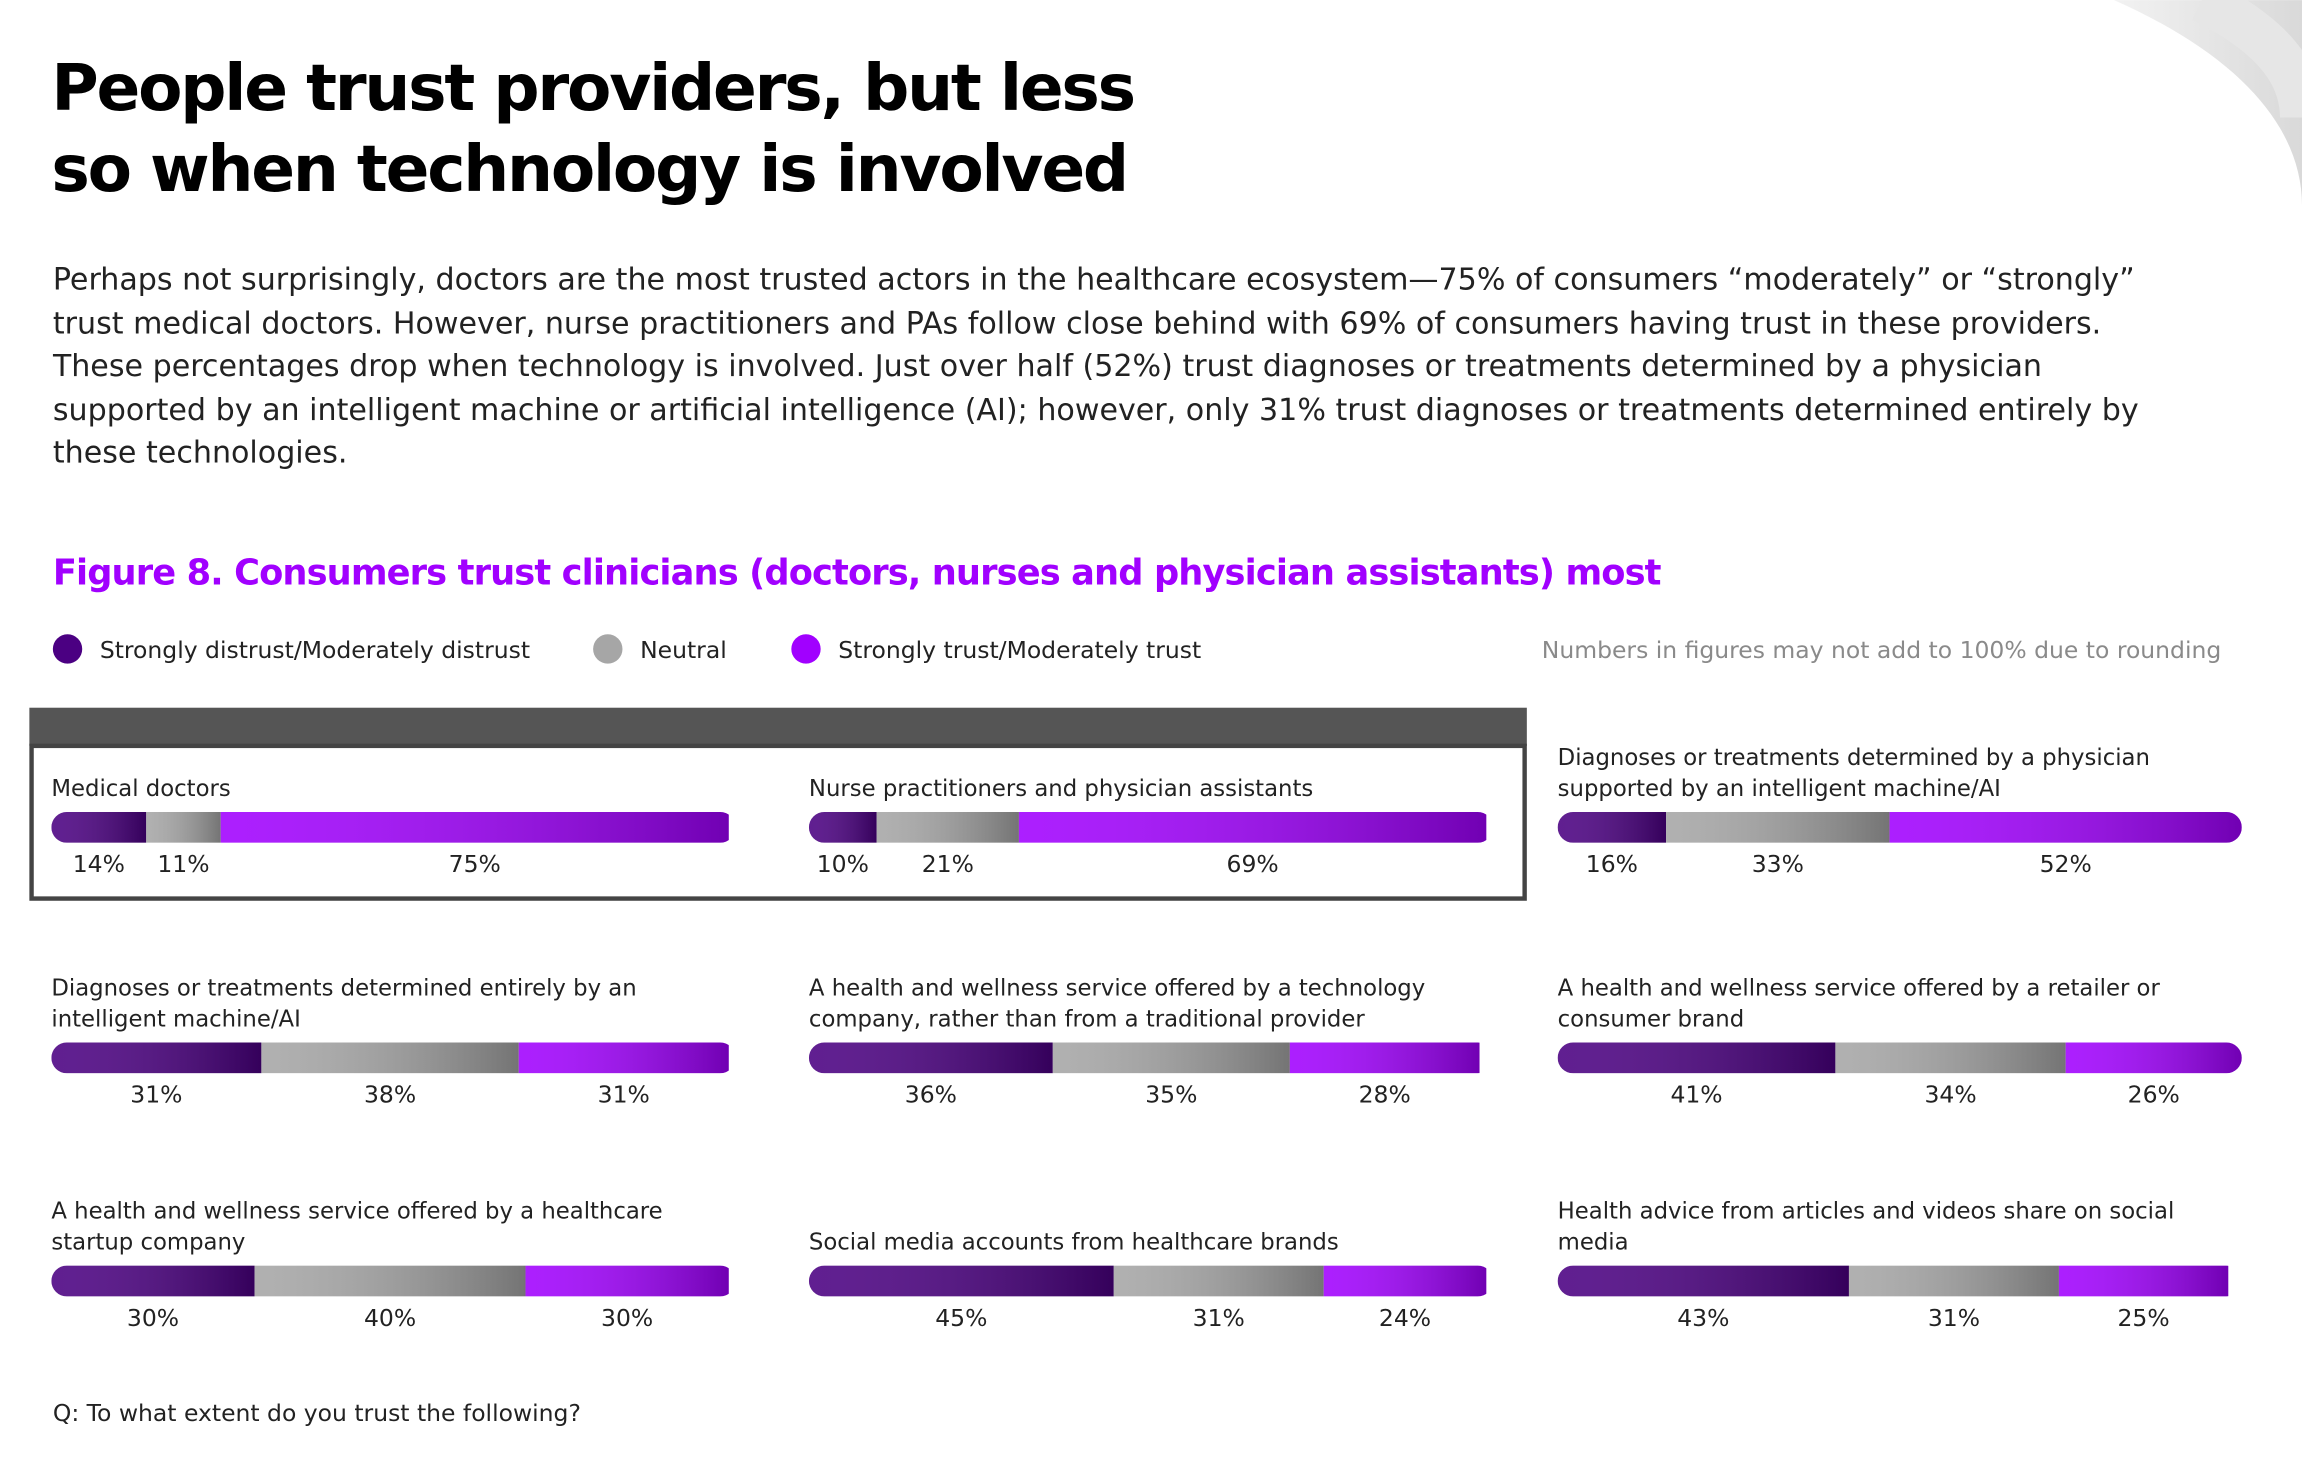 The width and height of the screenshot is (2302, 1458). Describe the element at coordinates (778, 822) in the screenshot. I see `highlight-box` at that location.